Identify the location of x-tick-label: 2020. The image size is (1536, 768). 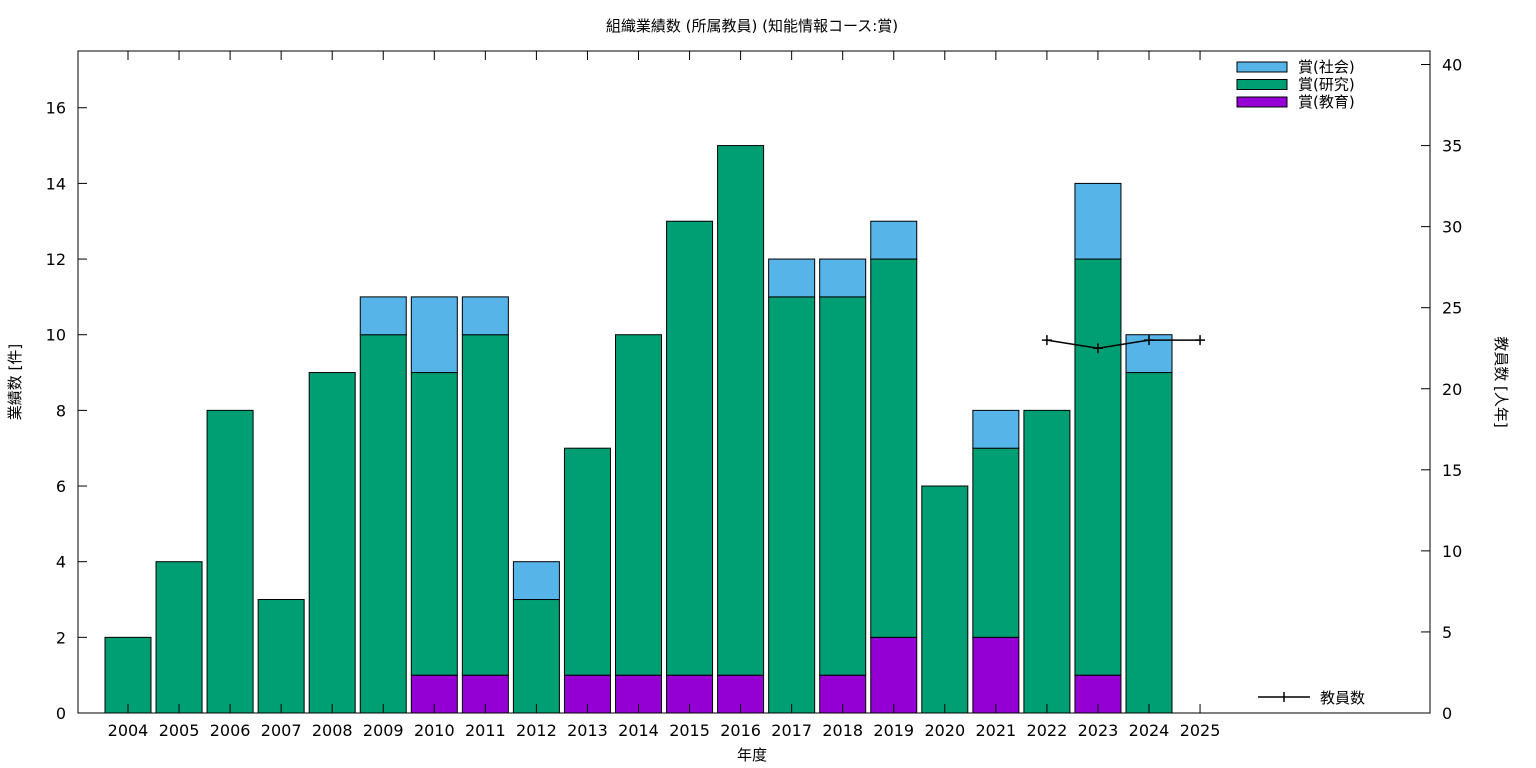
(944, 730).